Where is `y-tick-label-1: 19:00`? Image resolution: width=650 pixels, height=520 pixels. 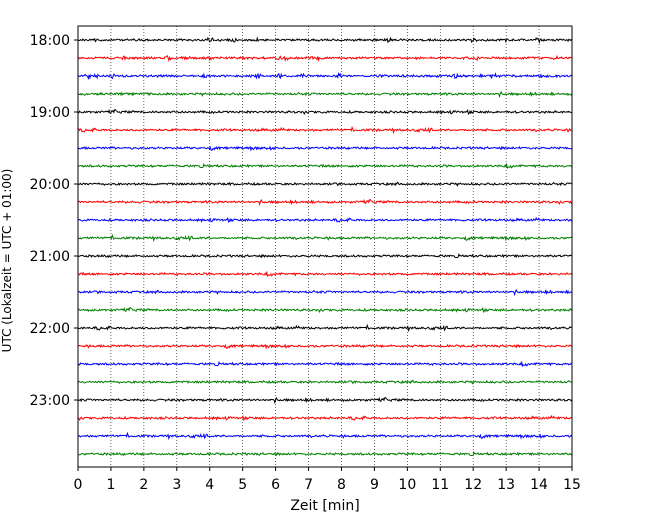 y-tick-label-1: 19:00 is located at coordinates (50, 113).